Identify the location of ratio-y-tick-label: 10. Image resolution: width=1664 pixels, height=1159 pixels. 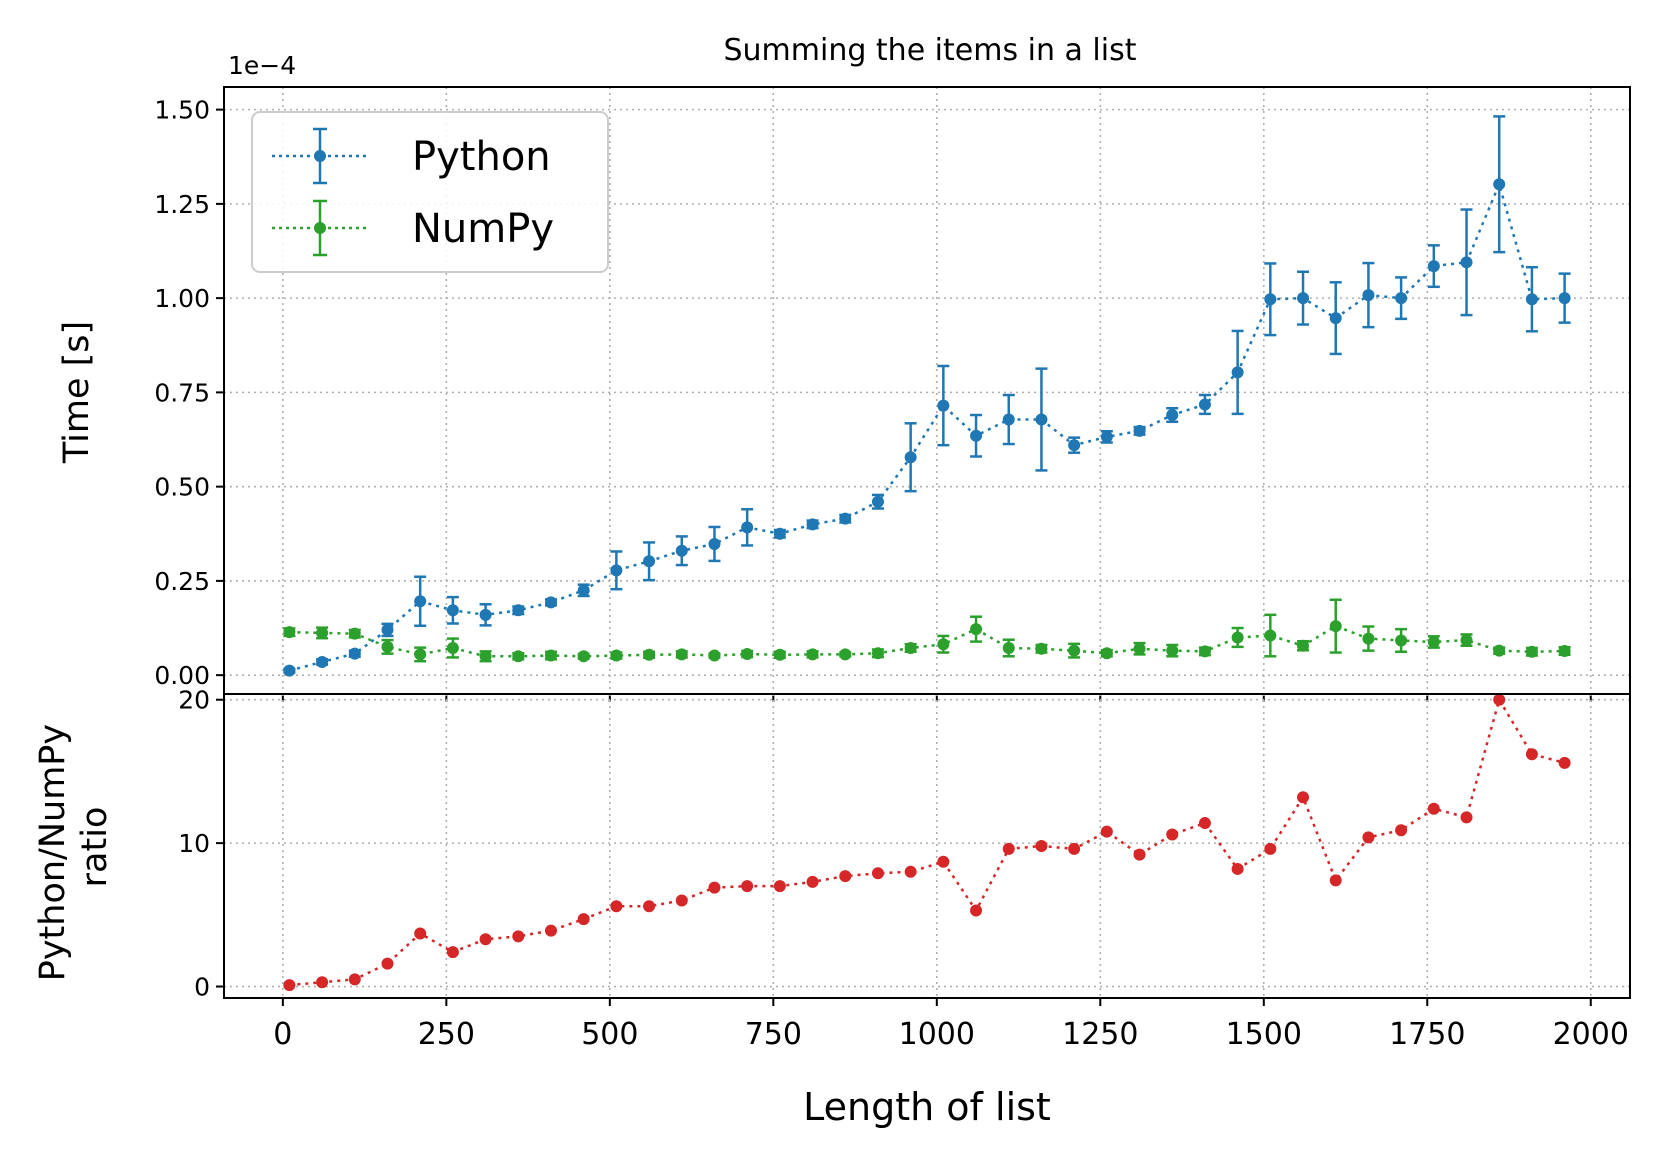
(194, 843).